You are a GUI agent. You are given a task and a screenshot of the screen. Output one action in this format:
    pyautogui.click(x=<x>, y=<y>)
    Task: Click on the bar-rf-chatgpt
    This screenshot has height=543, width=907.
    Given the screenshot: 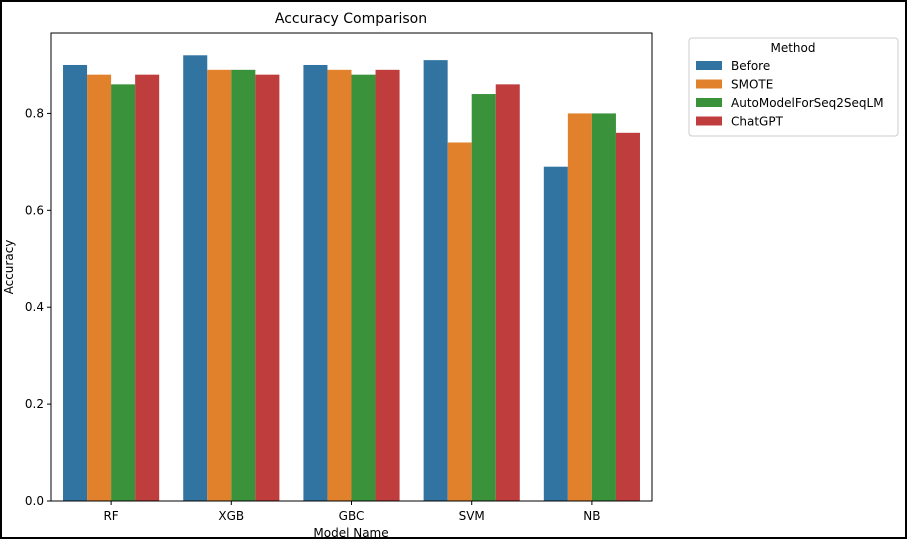 What is the action you would take?
    pyautogui.click(x=147, y=287)
    